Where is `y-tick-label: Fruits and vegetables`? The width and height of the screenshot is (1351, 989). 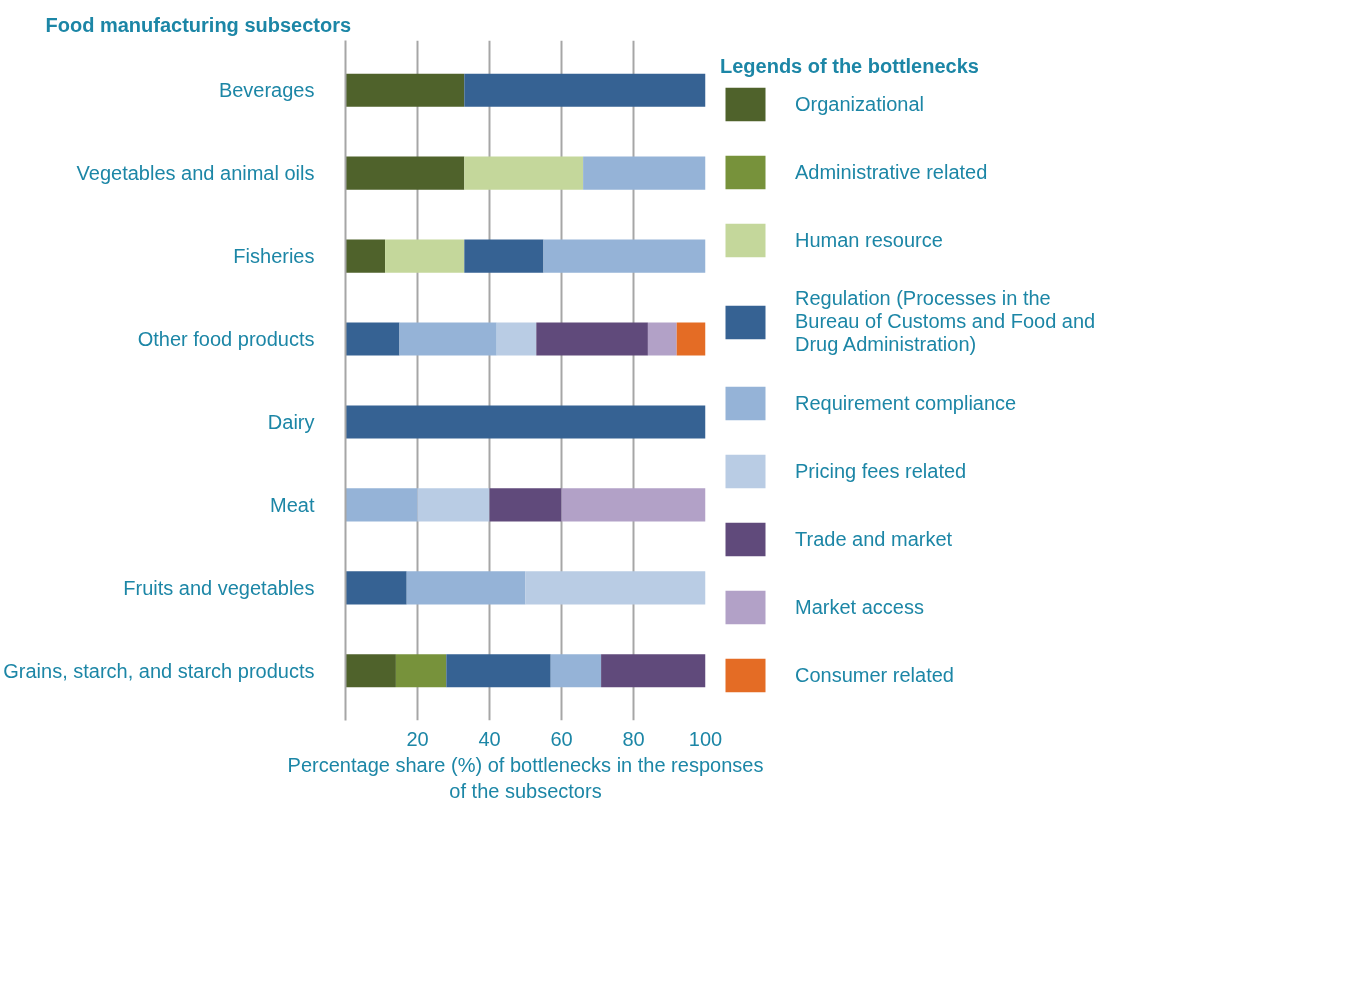 y-tick-label: Fruits and vegetables is located at coordinates (219, 587).